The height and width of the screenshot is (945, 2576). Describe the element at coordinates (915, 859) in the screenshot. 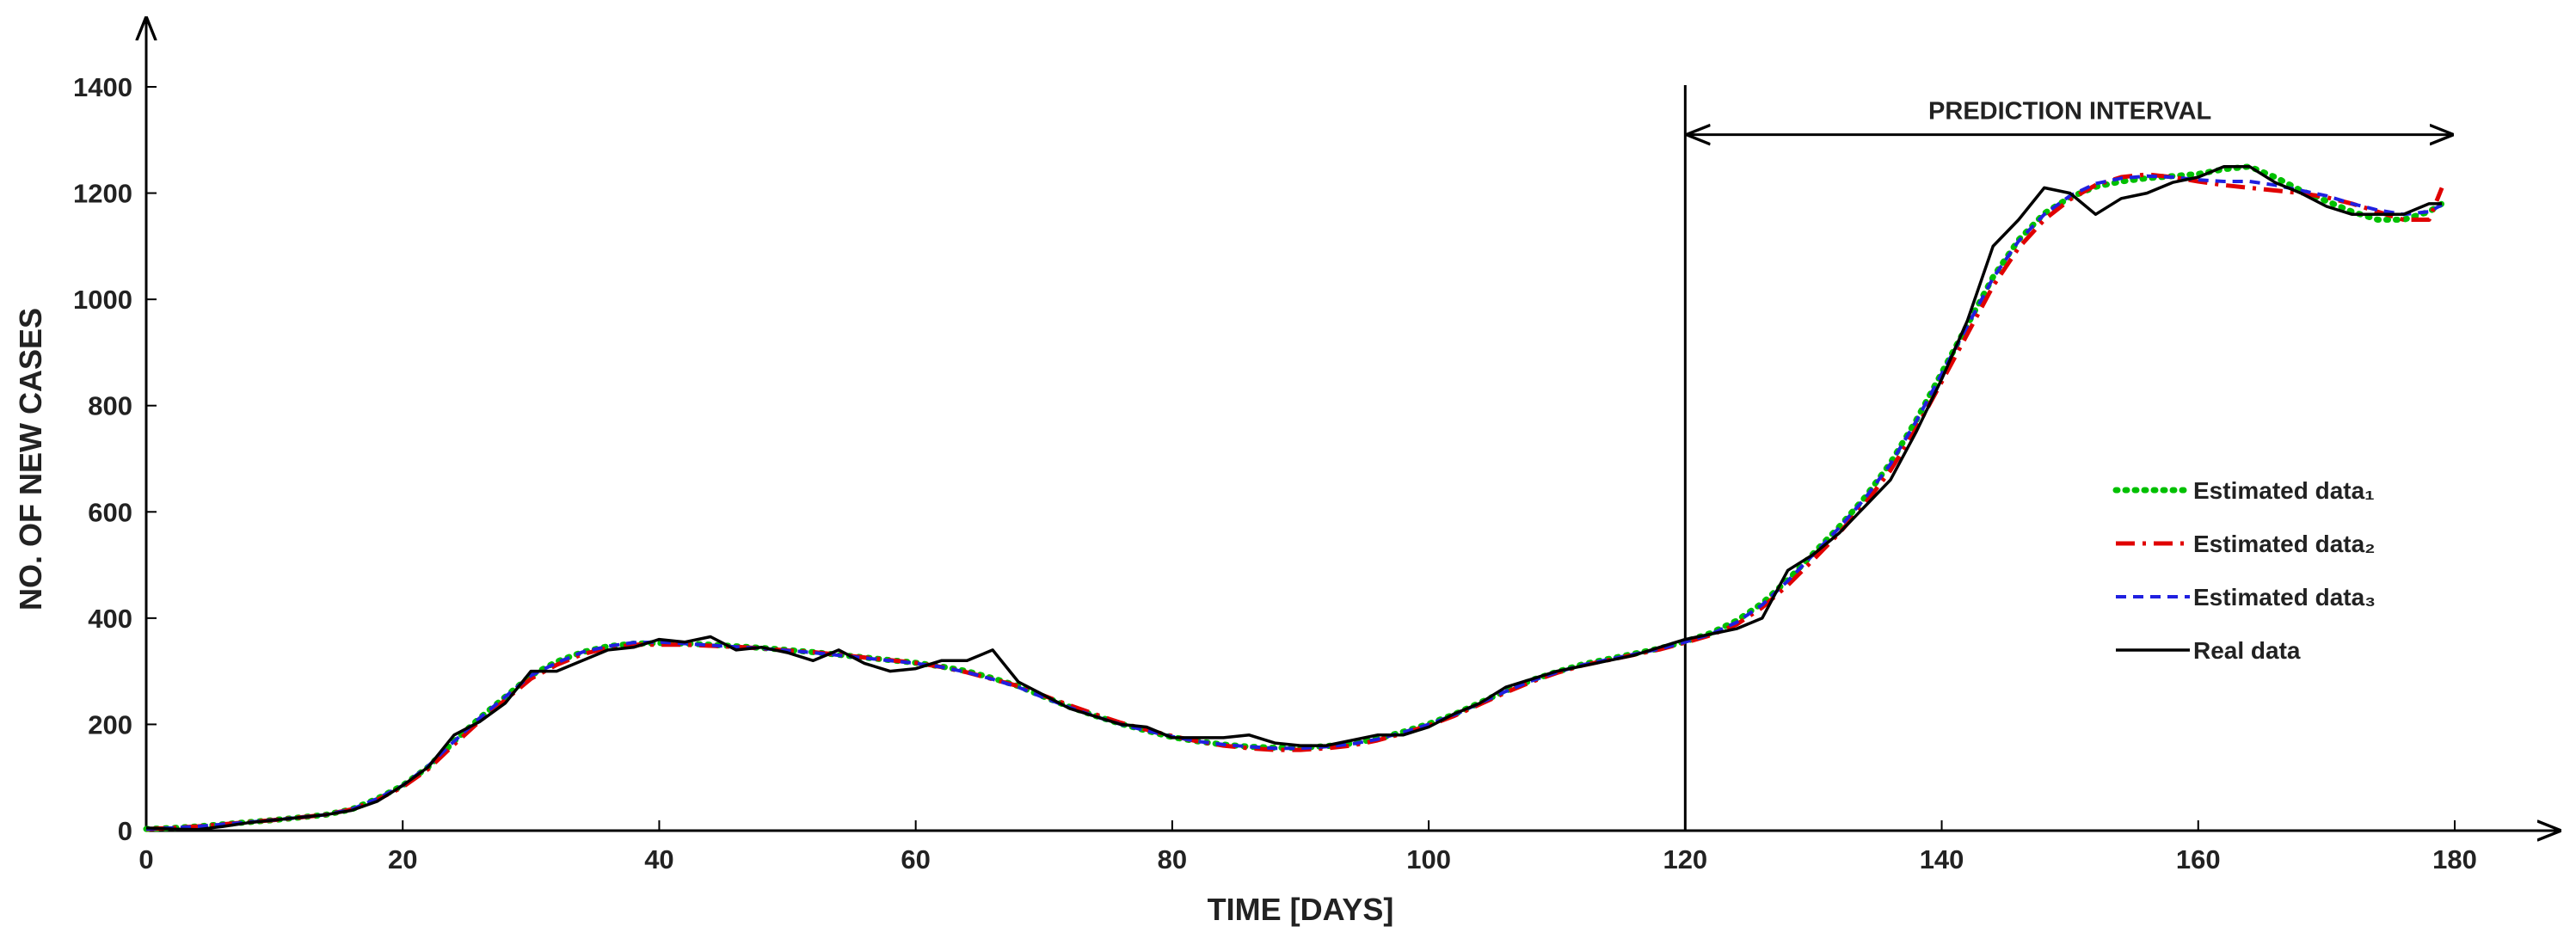

I see `x-tick-label: 60` at that location.